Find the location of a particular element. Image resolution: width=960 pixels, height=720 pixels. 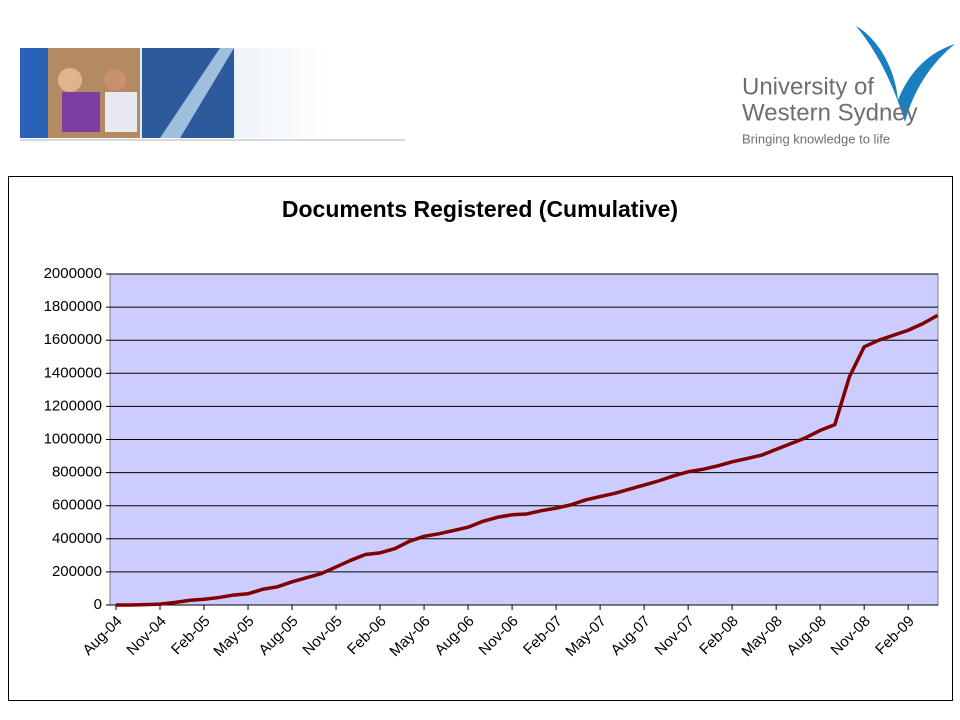

y-tick-label: 1000000 is located at coordinates (73, 438).